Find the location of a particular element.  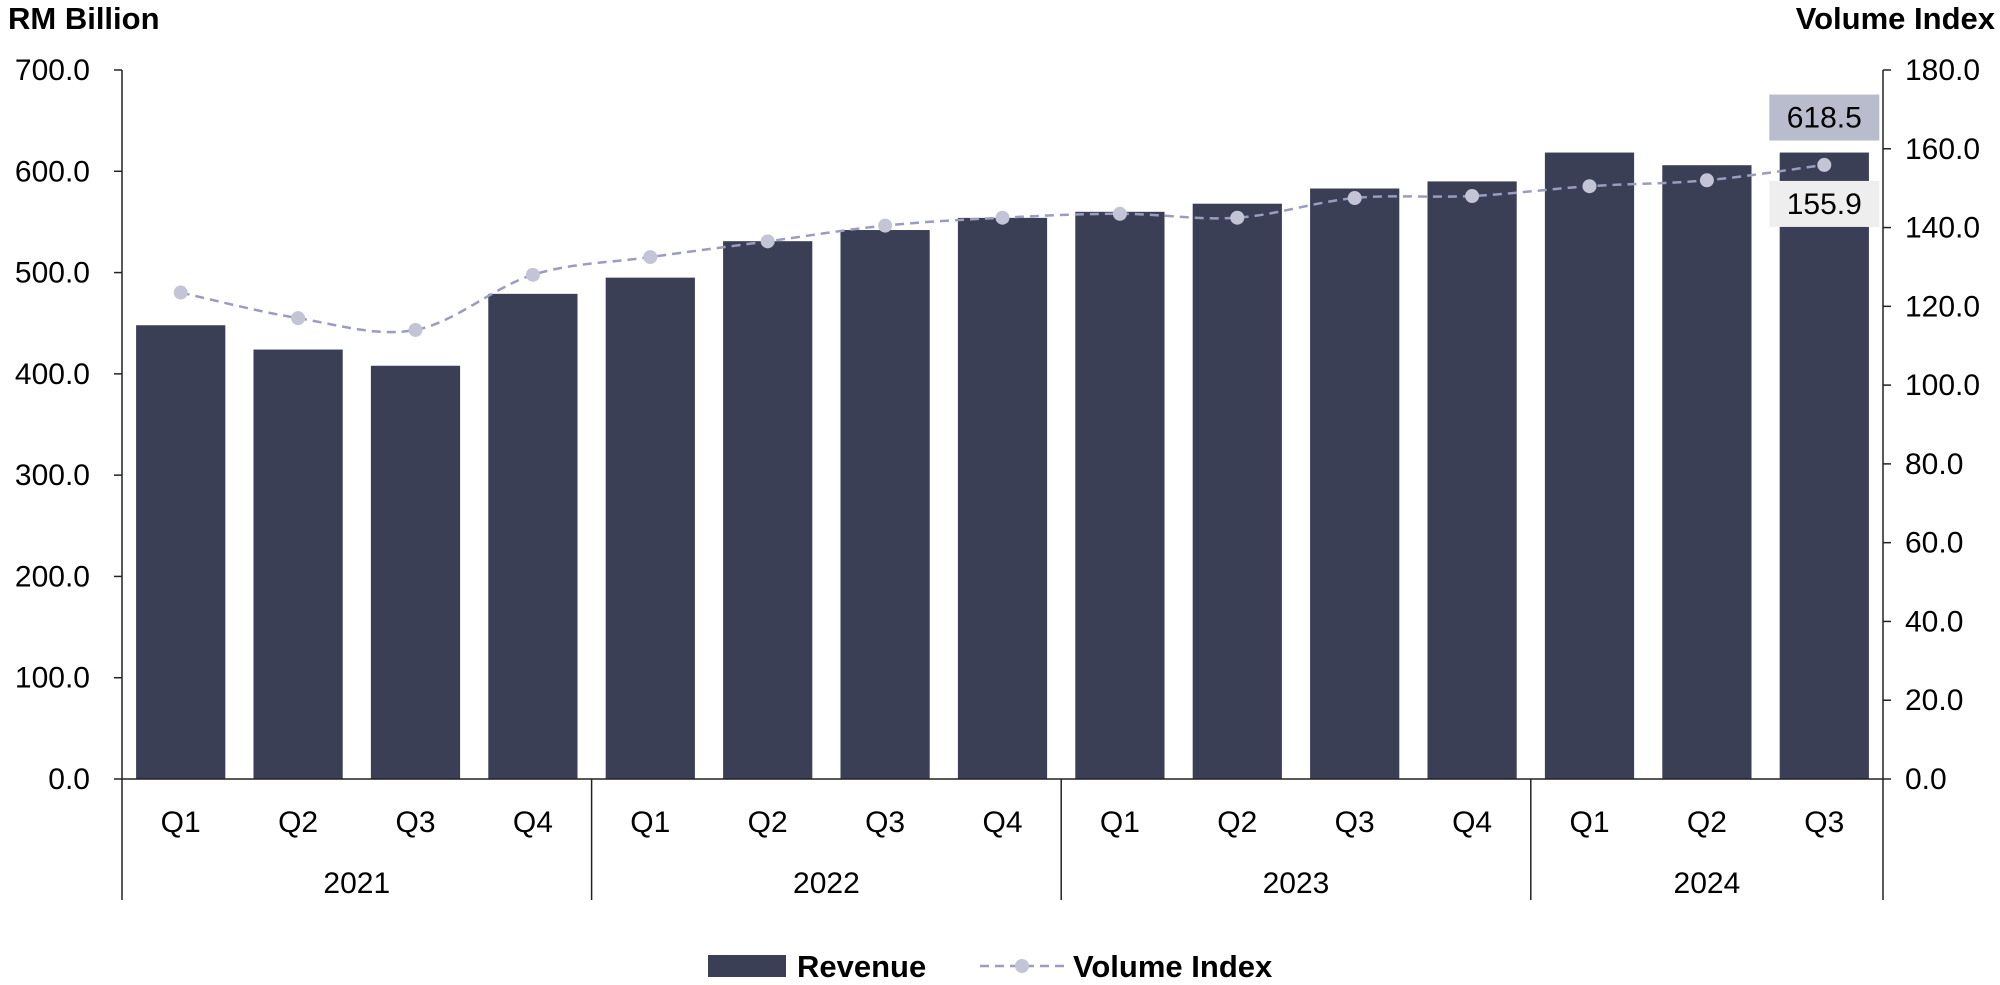

left-tick-label: 200.0 is located at coordinates (52, 576).